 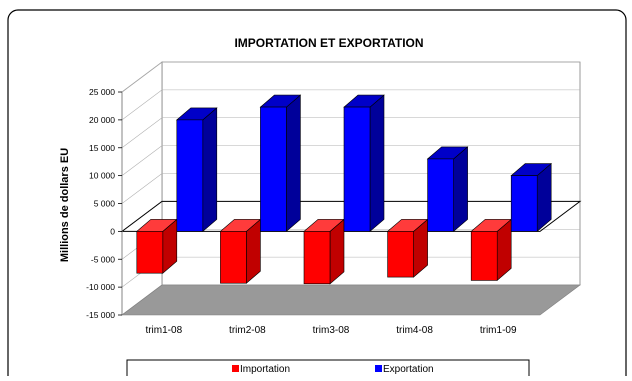 What do you see at coordinates (100, 315) in the screenshot?
I see `y-tick-label: -15 000` at bounding box center [100, 315].